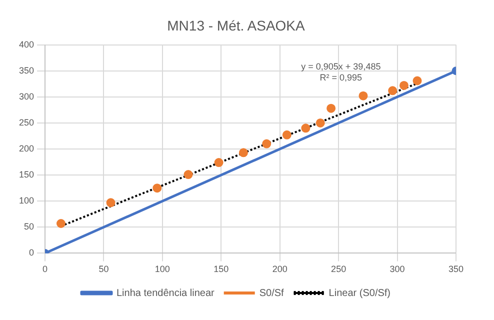 Image resolution: width=494 pixels, height=320 pixels. I want to click on y-tick-label: 250, so click(26, 122).